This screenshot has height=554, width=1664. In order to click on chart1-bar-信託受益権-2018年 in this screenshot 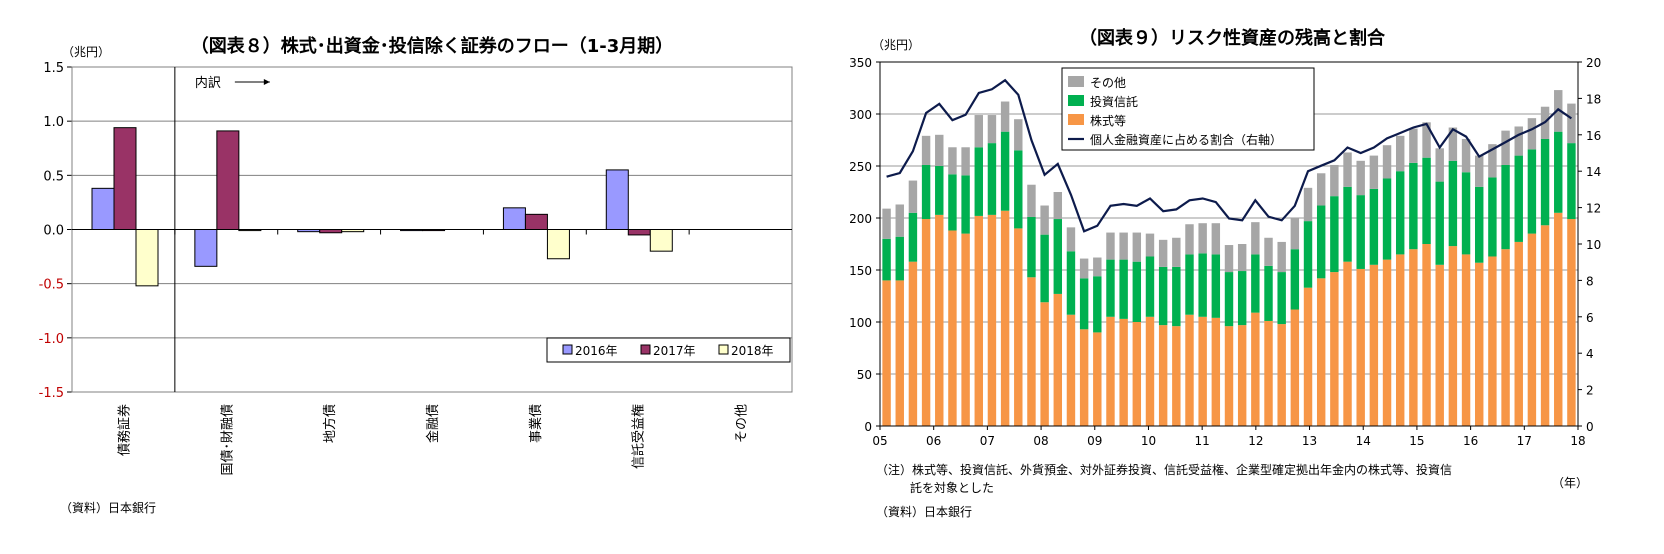, I will do `click(661, 240)`.